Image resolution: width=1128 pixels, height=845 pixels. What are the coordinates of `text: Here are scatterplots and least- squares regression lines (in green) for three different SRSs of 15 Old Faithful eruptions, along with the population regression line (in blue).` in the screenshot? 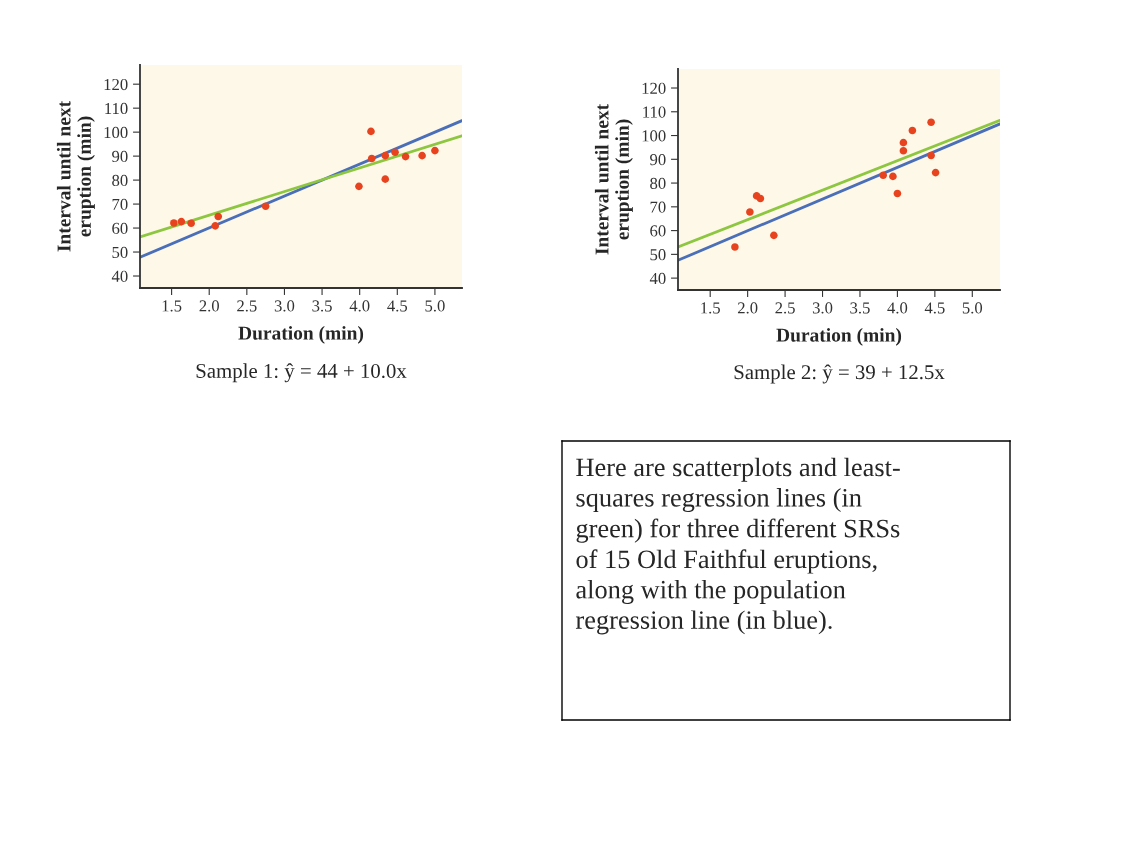 It's located at (737, 546).